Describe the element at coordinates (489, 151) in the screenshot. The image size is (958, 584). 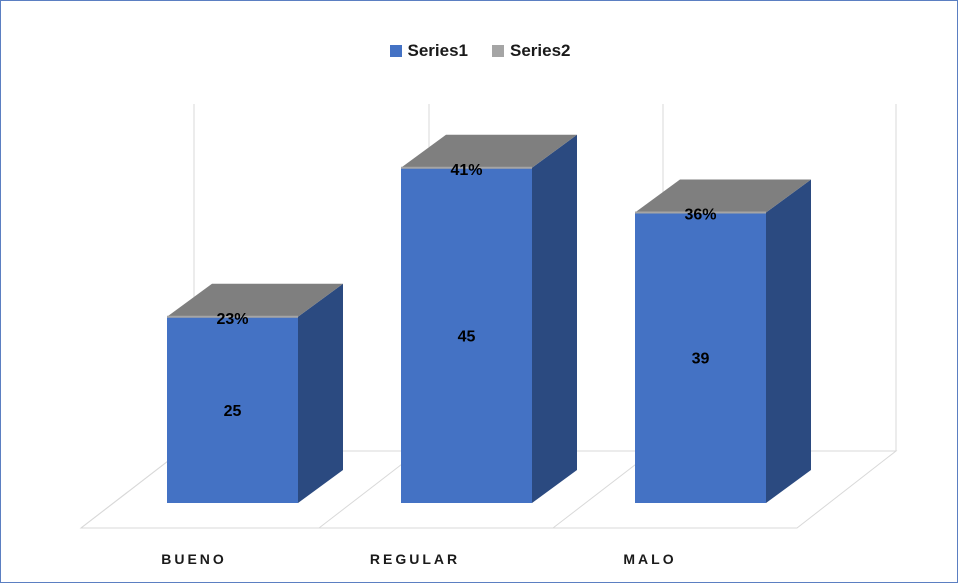
I see `bar-top-regular` at that location.